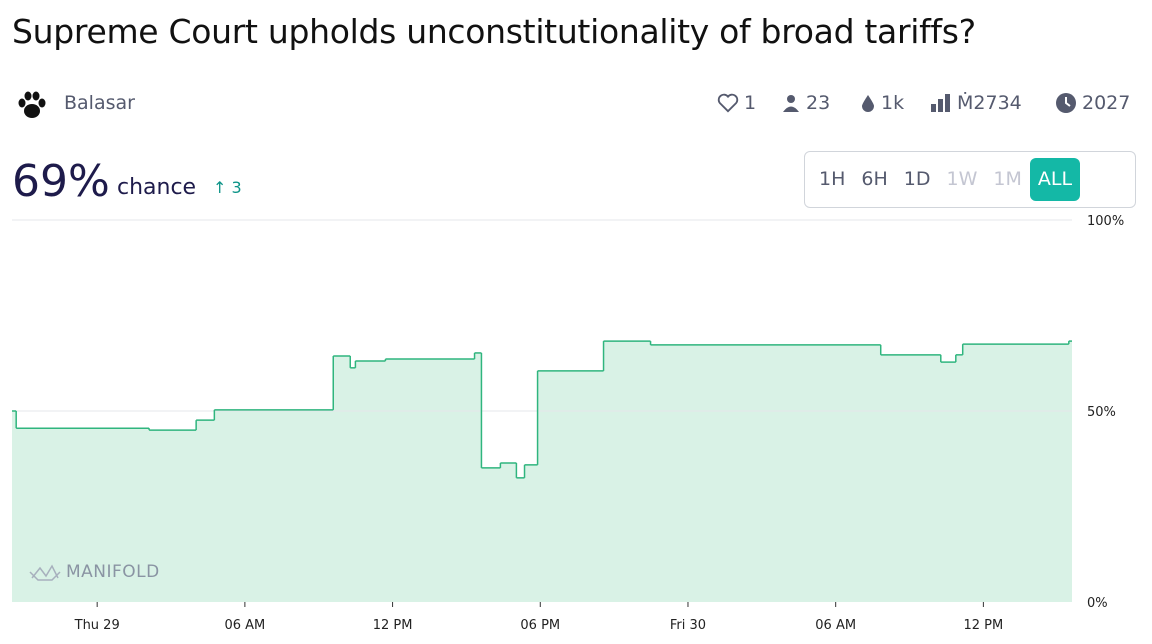  What do you see at coordinates (1055, 179) in the screenshot?
I see `range-button: ALL` at bounding box center [1055, 179].